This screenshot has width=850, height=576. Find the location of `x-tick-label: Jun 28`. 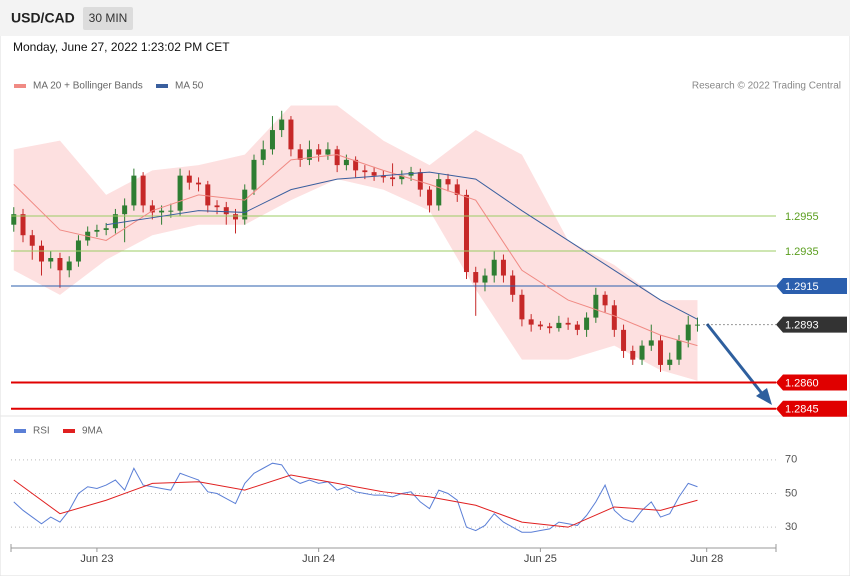

x-tick-label: Jun 28 is located at coordinates (706, 559).